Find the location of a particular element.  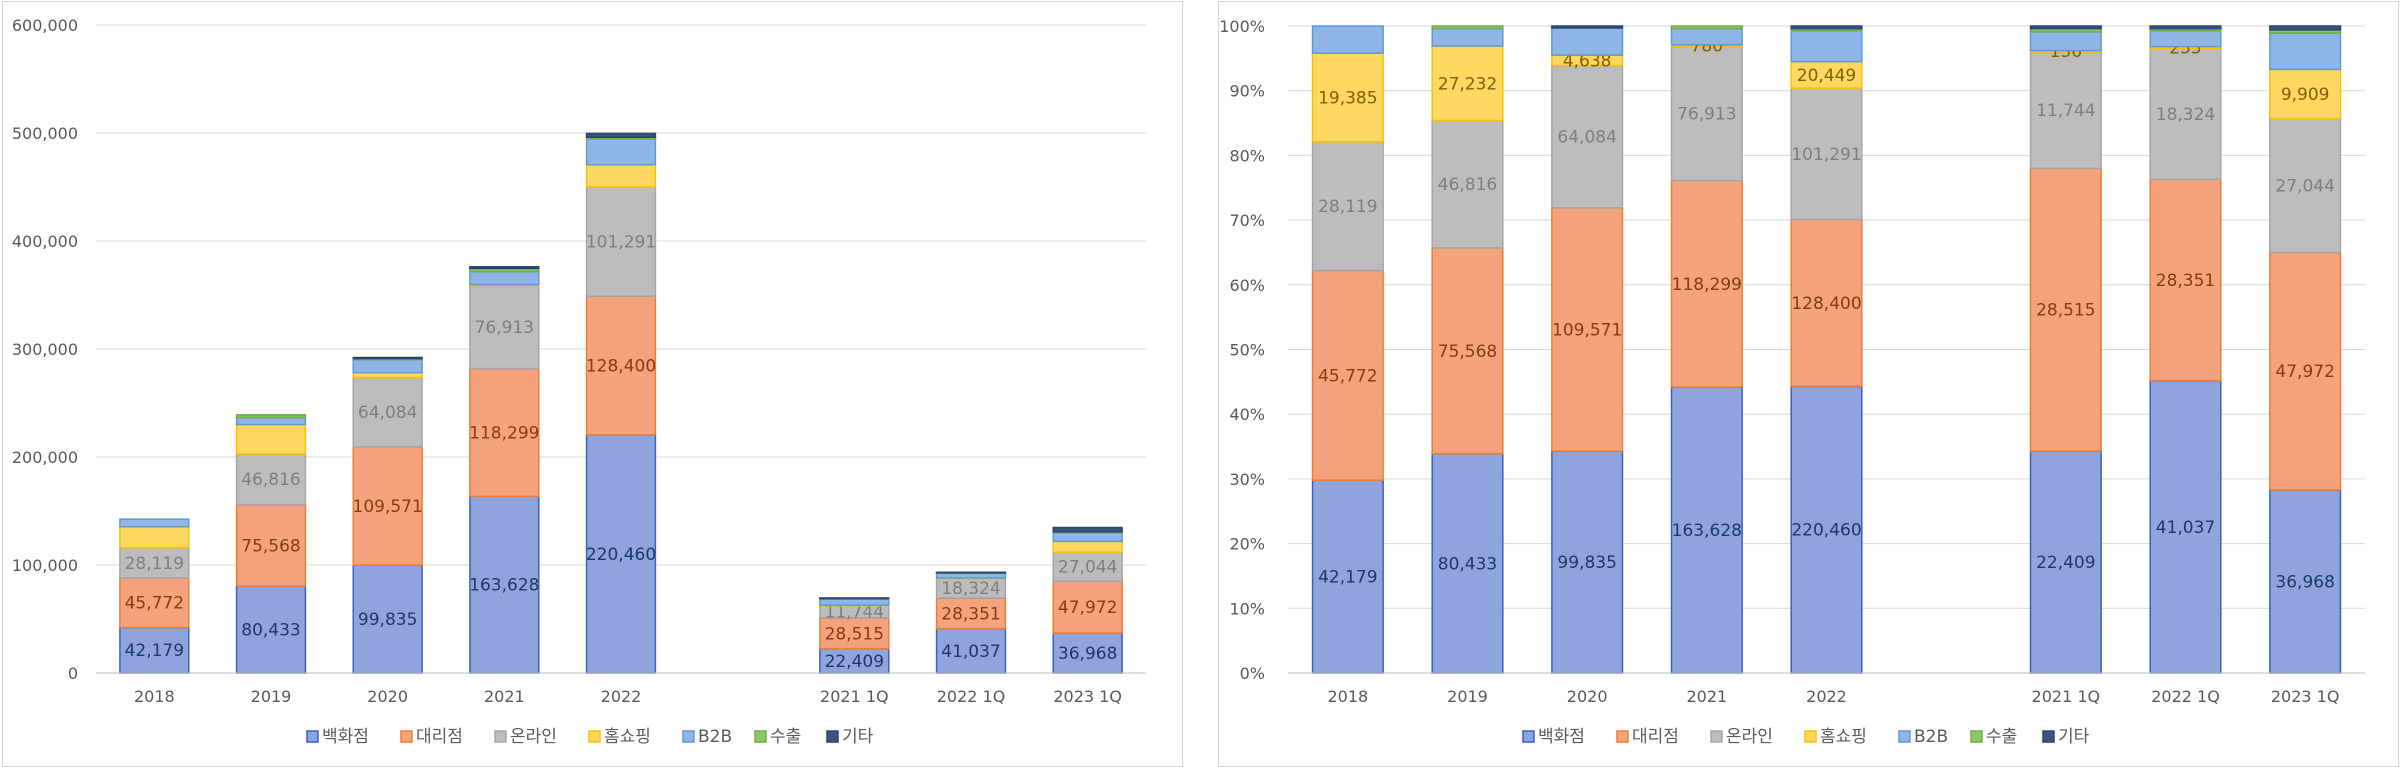

x-tick-label: 2023 1Q is located at coordinates (1087, 696).